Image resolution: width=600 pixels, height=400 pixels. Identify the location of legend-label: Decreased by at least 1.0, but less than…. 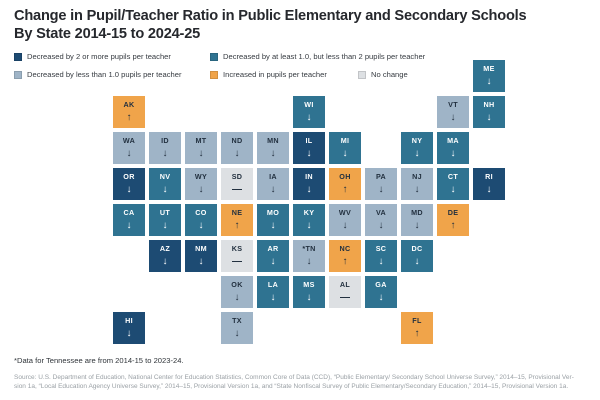
(324, 56).